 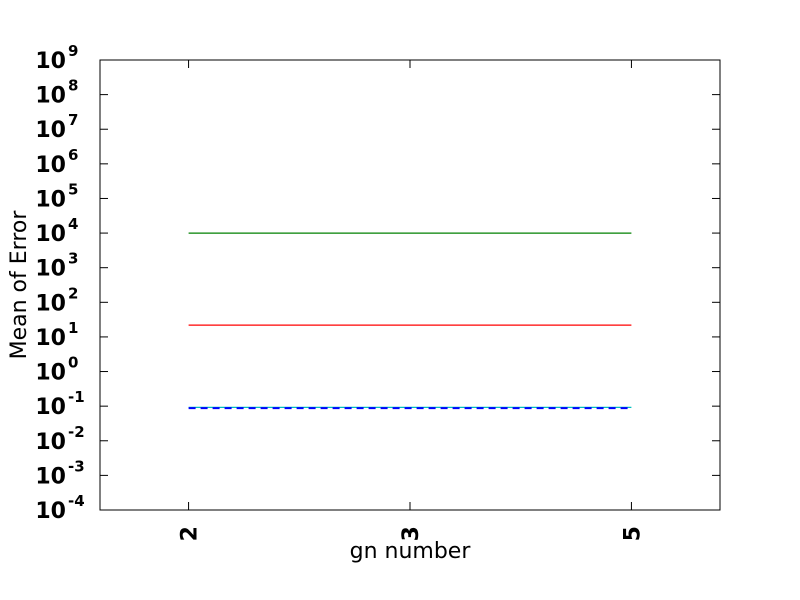 I want to click on y-tick-label-exponent: 2, so click(x=73, y=293).